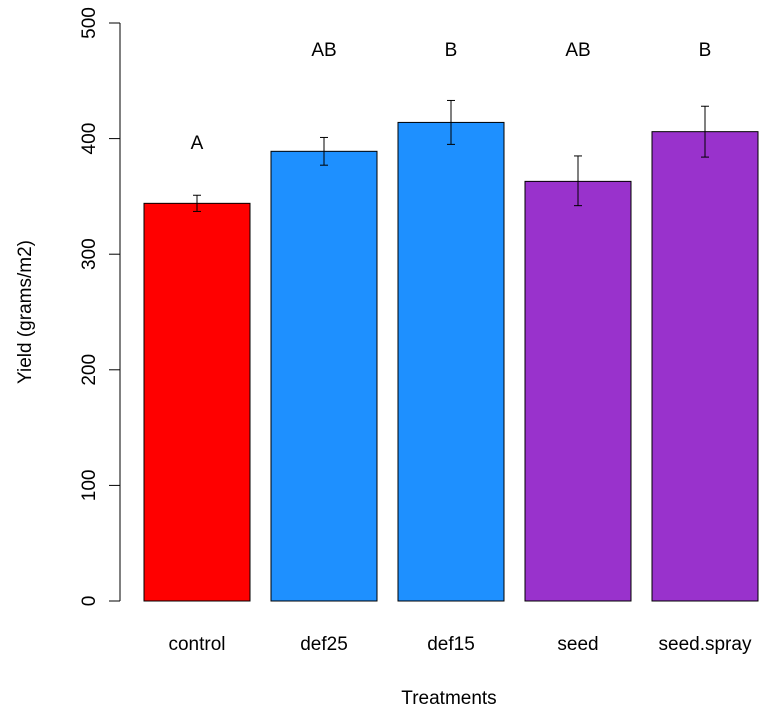 The height and width of the screenshot is (713, 760). Describe the element at coordinates (89, 370) in the screenshot. I see `y-tick-label: 200` at that location.